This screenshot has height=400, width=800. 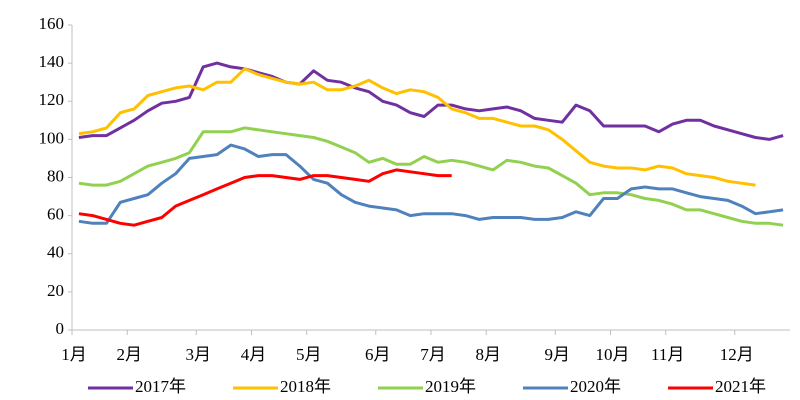 I want to click on y-tick-label: 0, so click(x=60, y=328).